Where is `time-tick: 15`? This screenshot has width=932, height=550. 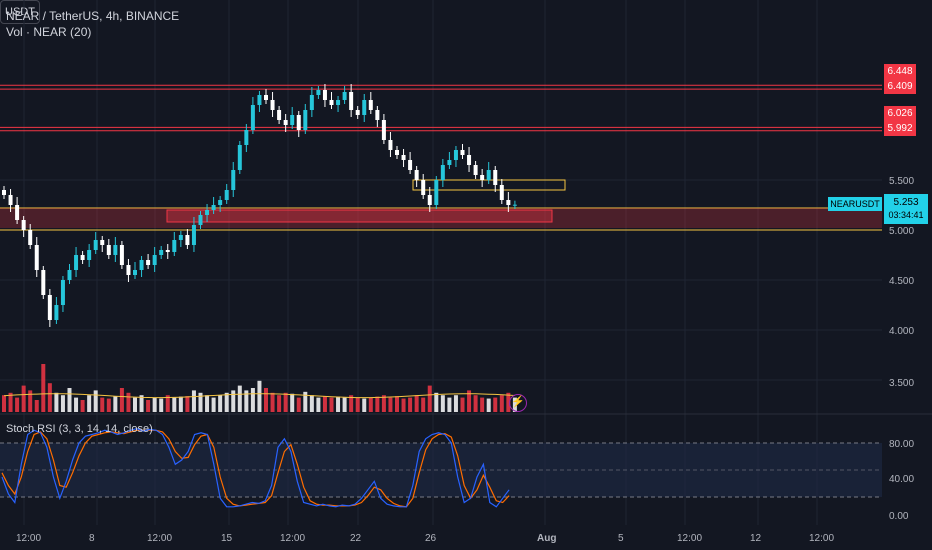
time-tick: 15 is located at coordinates (227, 538).